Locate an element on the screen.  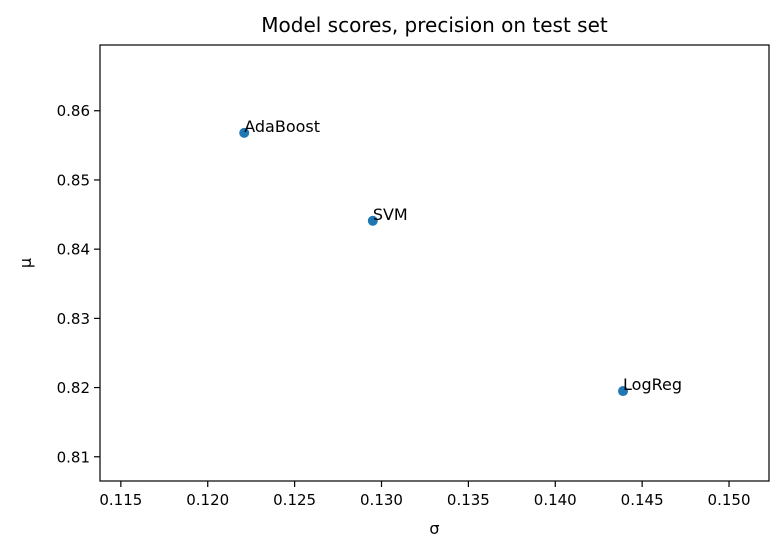
data-point-label: AdaBoost is located at coordinates (282, 126).